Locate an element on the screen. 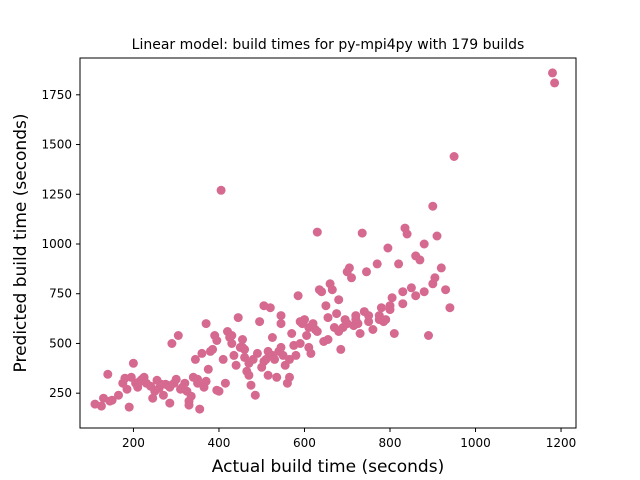 Image resolution: width=640 pixels, height=480 pixels. x-axis-label: Actual build time (seconds) is located at coordinates (328, 467).